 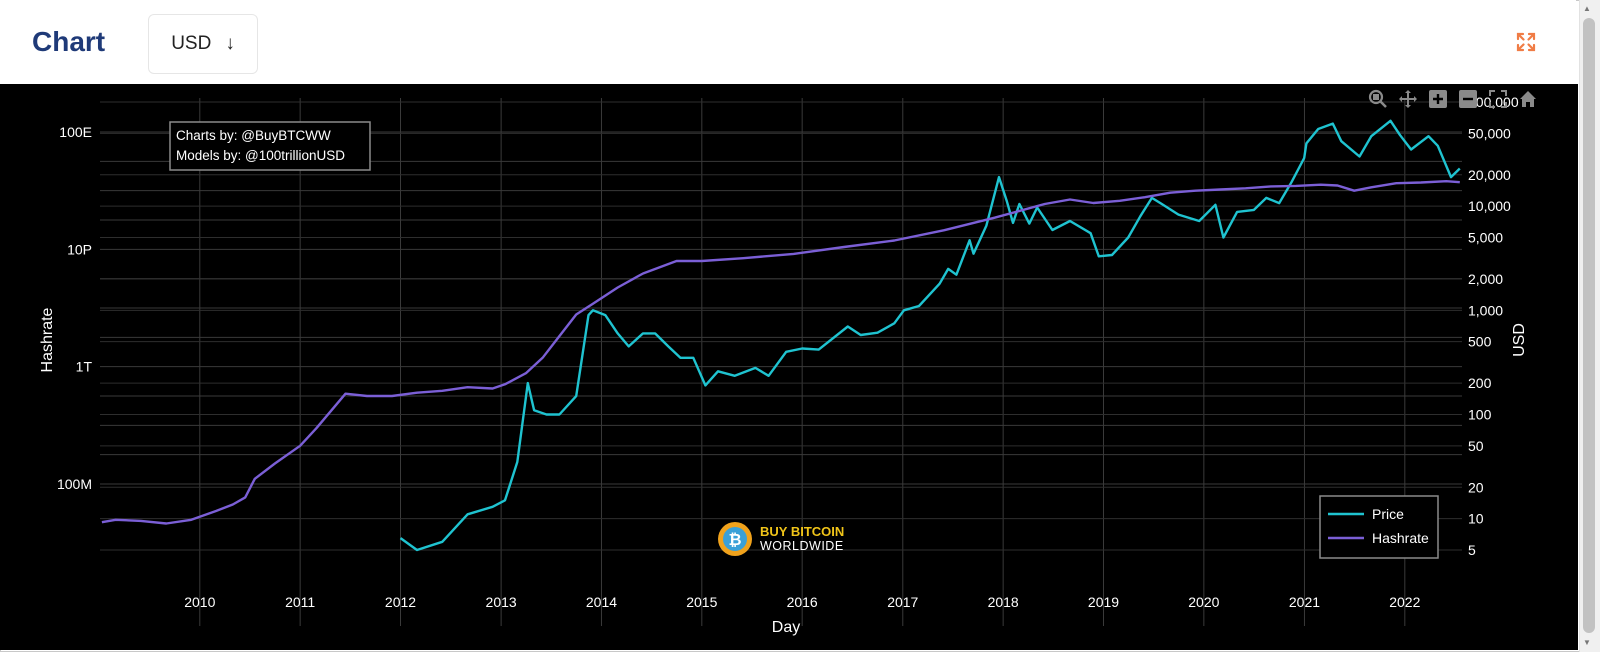 I want to click on left-axis-title: Hashrate, so click(x=47, y=339).